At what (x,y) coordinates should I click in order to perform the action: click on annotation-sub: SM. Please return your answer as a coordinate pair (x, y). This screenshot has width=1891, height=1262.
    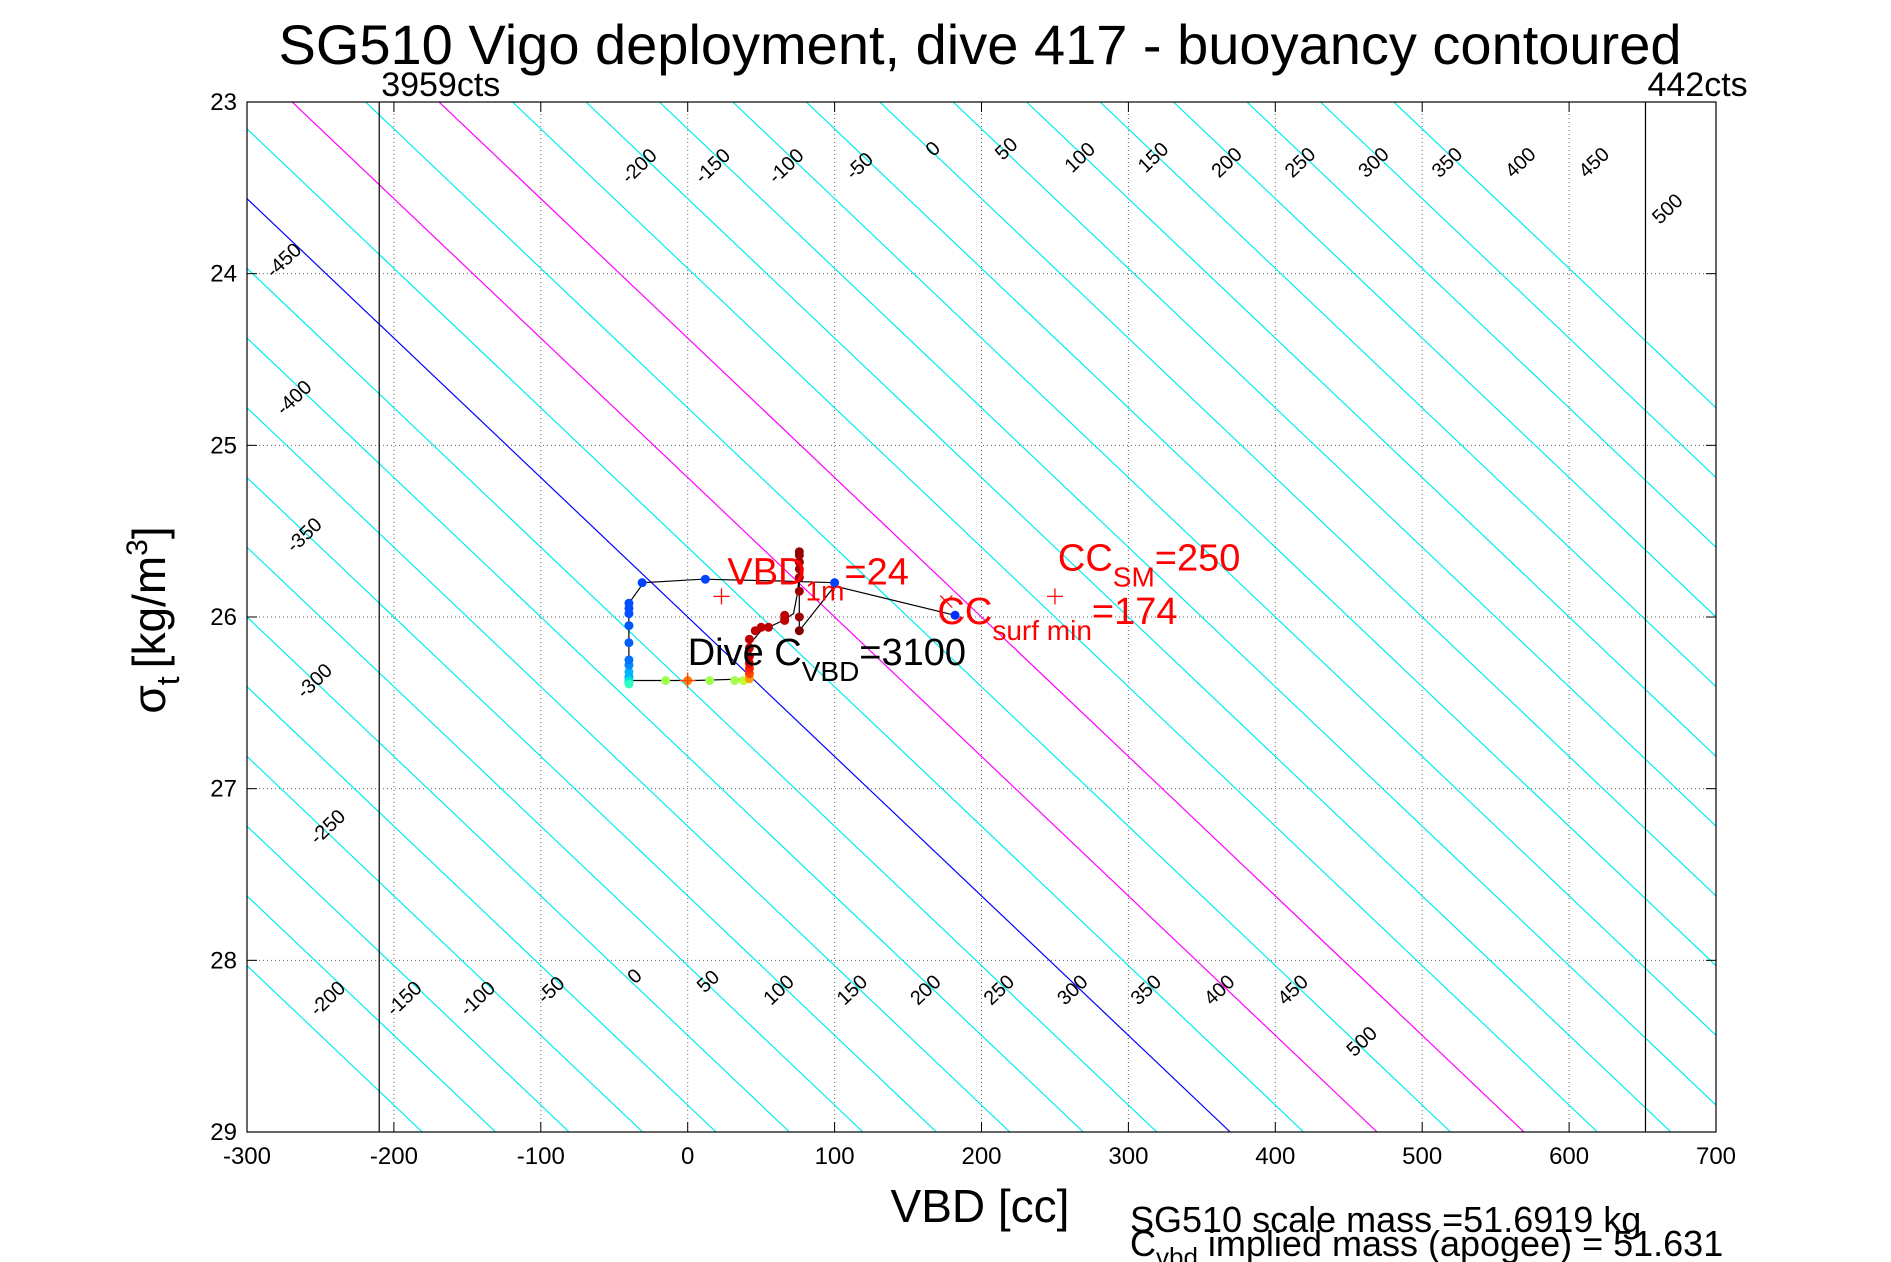
    Looking at the image, I should click on (1134, 577).